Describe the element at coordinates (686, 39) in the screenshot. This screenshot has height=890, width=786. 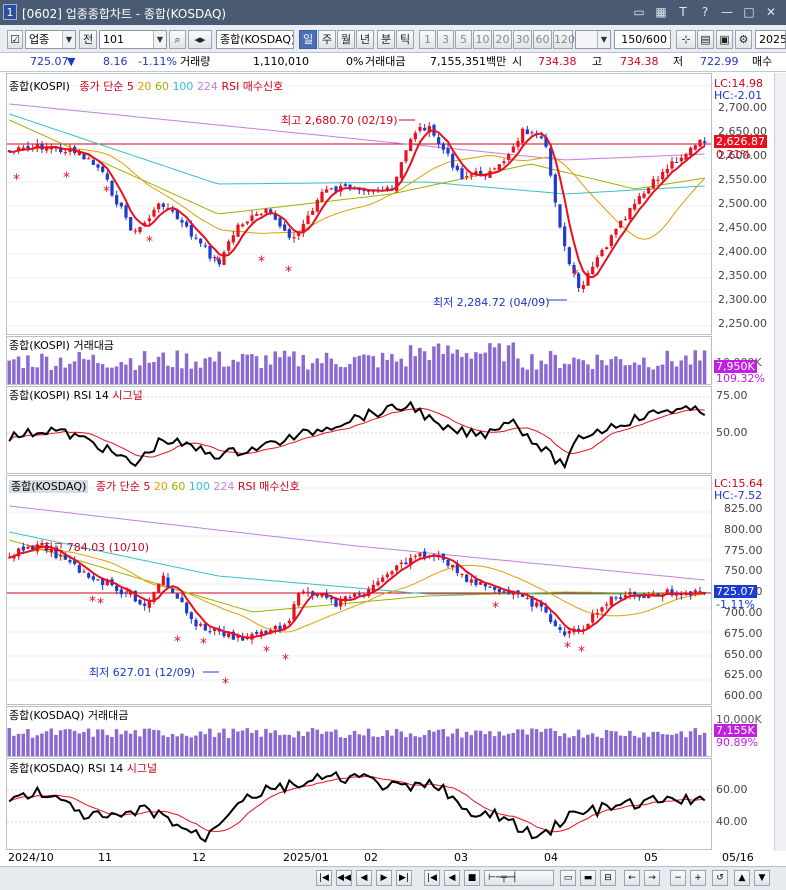
I see `crosshair-icon: ⊹` at that location.